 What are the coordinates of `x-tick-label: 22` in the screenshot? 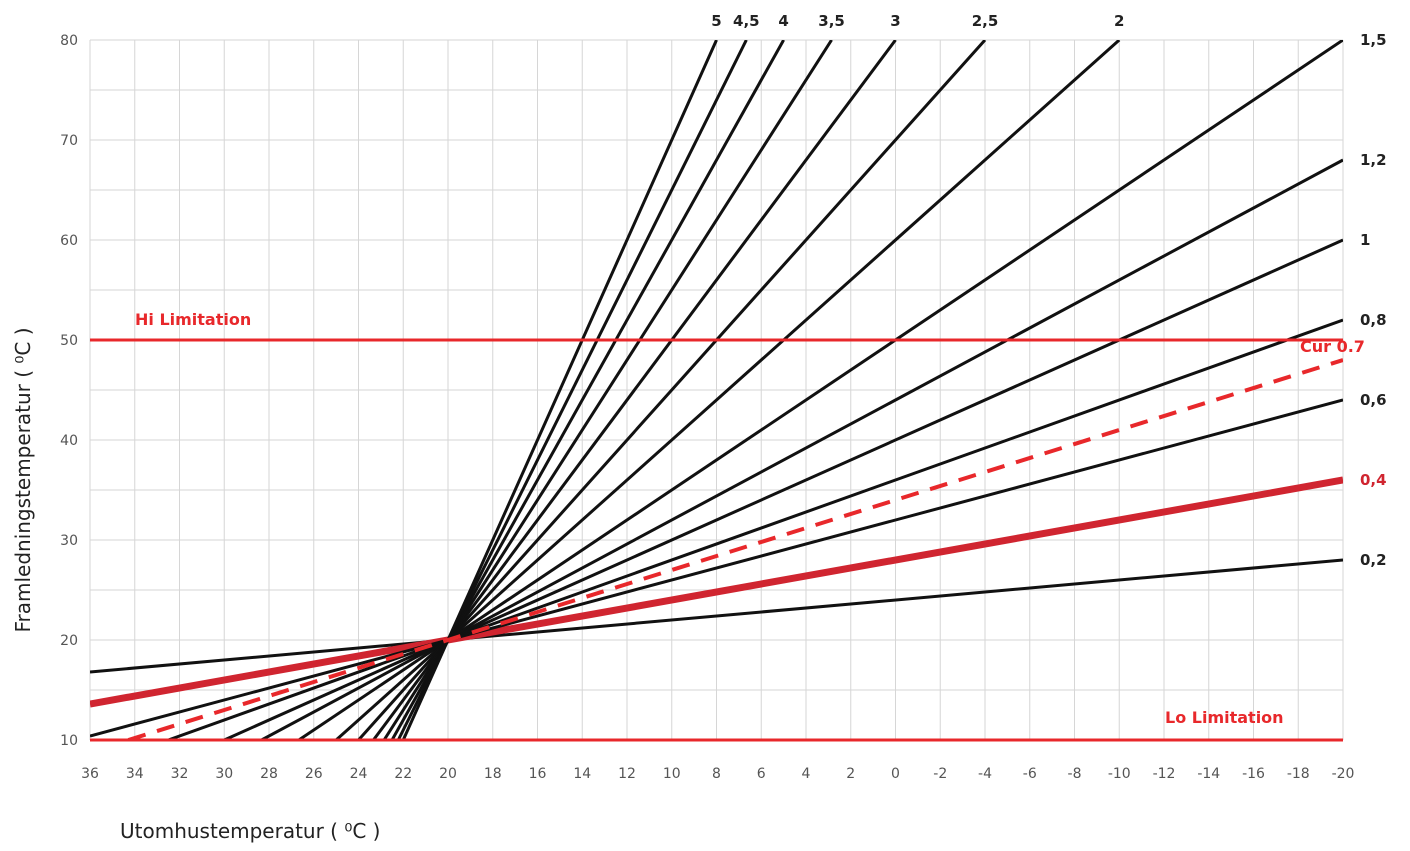 It's located at (403, 774).